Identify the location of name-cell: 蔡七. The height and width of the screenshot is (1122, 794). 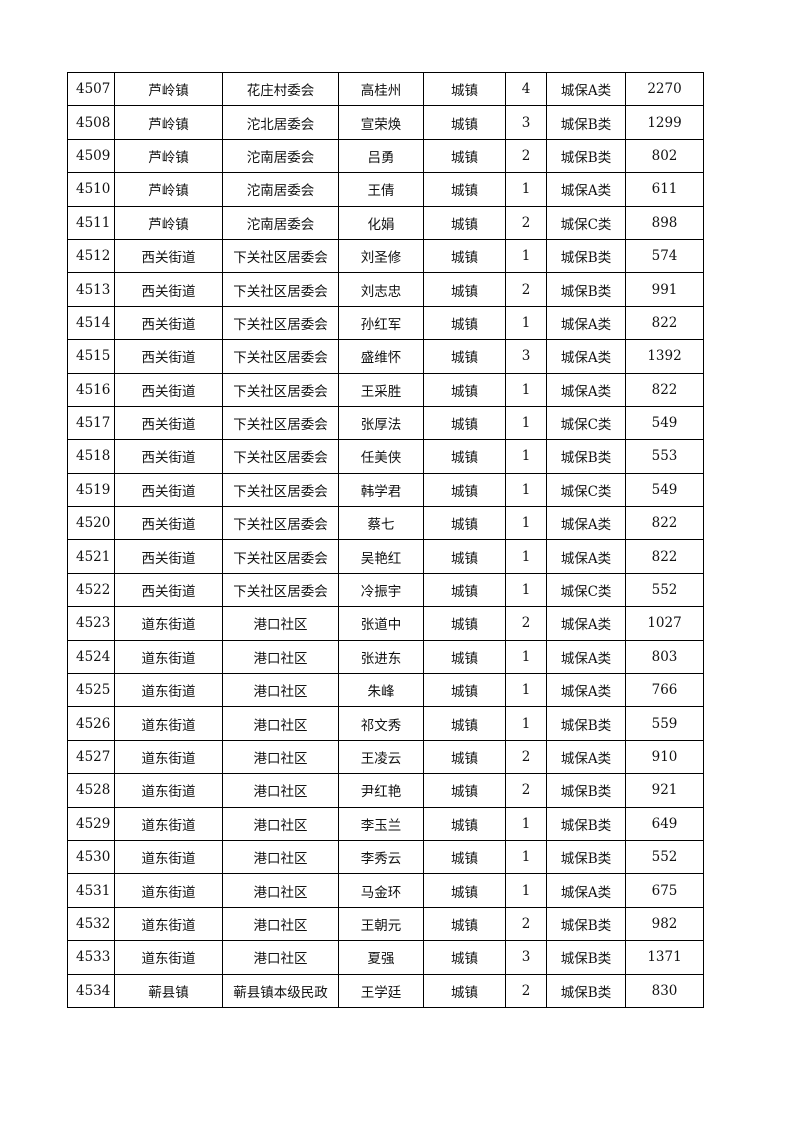
(381, 523).